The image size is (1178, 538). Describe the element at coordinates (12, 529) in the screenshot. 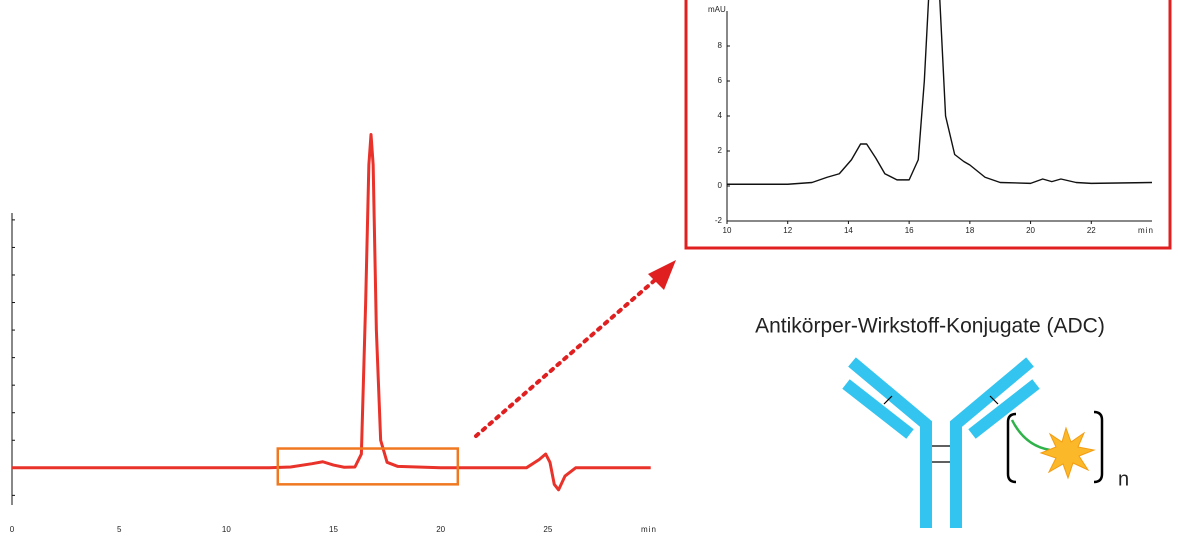

I see `x-tick-label: 0` at that location.